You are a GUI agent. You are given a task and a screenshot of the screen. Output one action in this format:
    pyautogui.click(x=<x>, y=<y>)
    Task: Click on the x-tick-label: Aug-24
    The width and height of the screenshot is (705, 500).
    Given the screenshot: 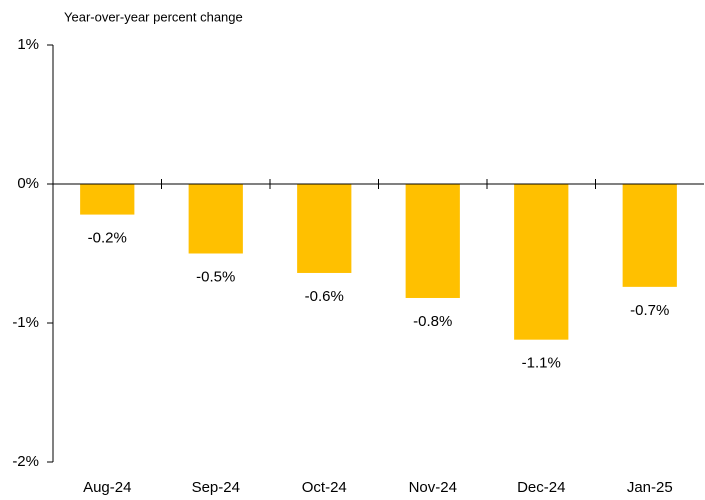 What is the action you would take?
    pyautogui.click(x=107, y=487)
    